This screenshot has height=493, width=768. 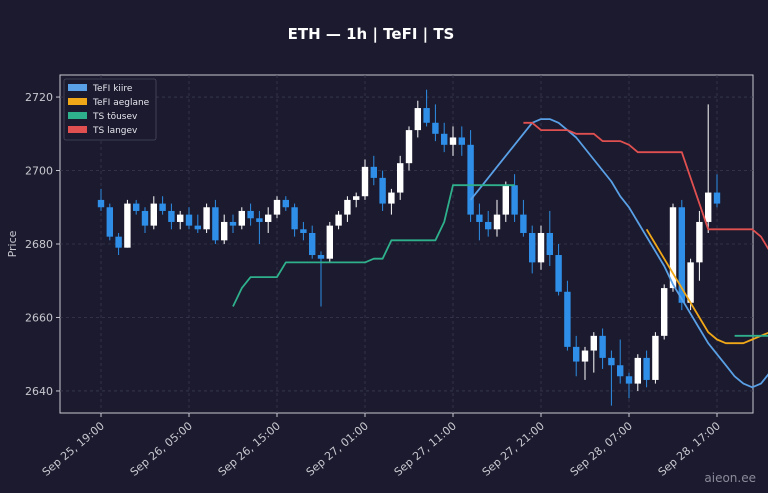 What do you see at coordinates (425, 448) in the screenshot?
I see `x-tick-label: Sep 27, 11:00` at bounding box center [425, 448].